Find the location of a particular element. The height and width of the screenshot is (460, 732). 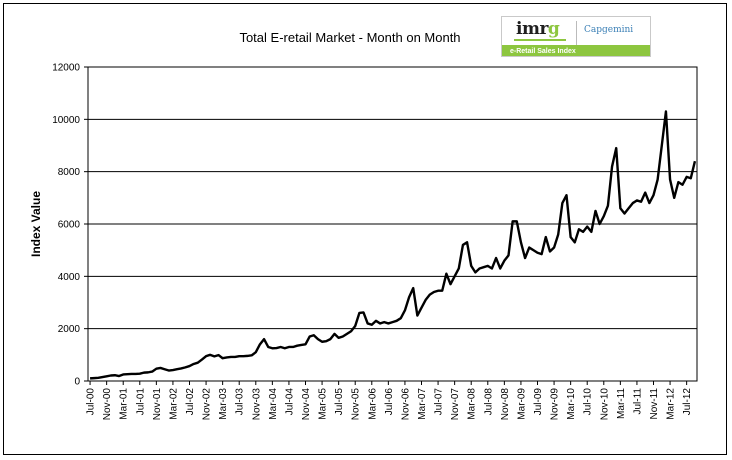

x-tick-label: Nov-02 is located at coordinates (207, 404).